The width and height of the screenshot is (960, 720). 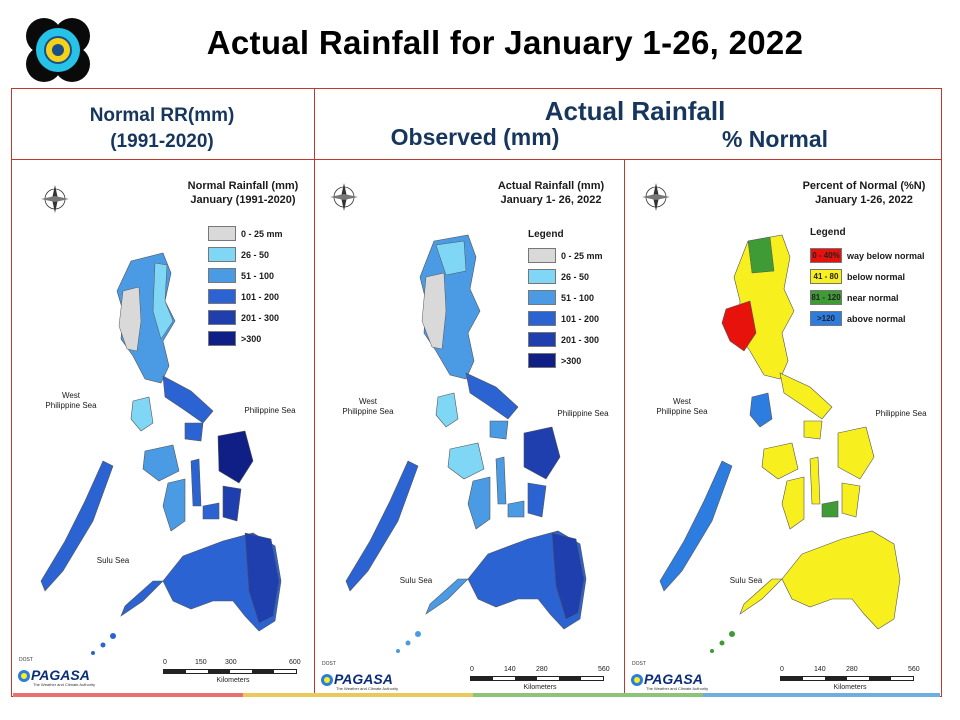 What do you see at coordinates (873, 297) in the screenshot?
I see `legend-label: near normal` at bounding box center [873, 297].